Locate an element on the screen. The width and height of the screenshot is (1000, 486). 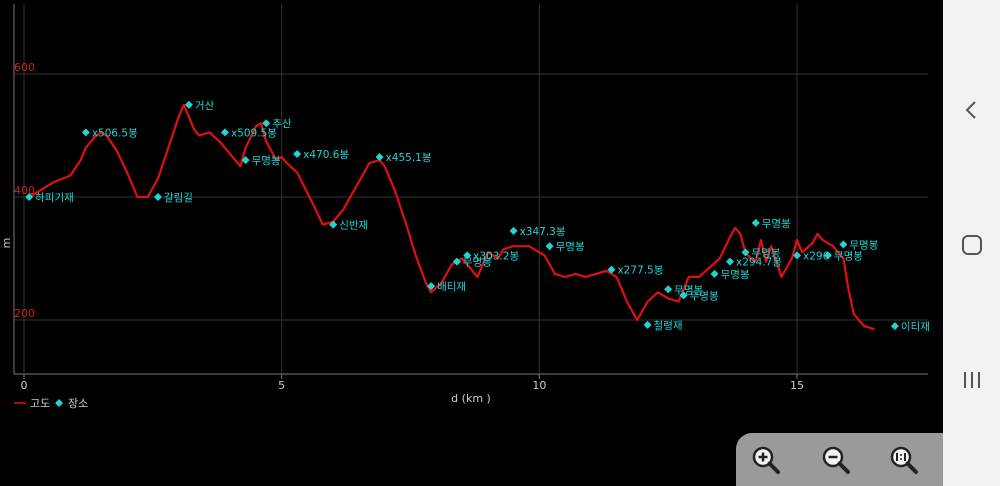
back-button is located at coordinates (971, 110).